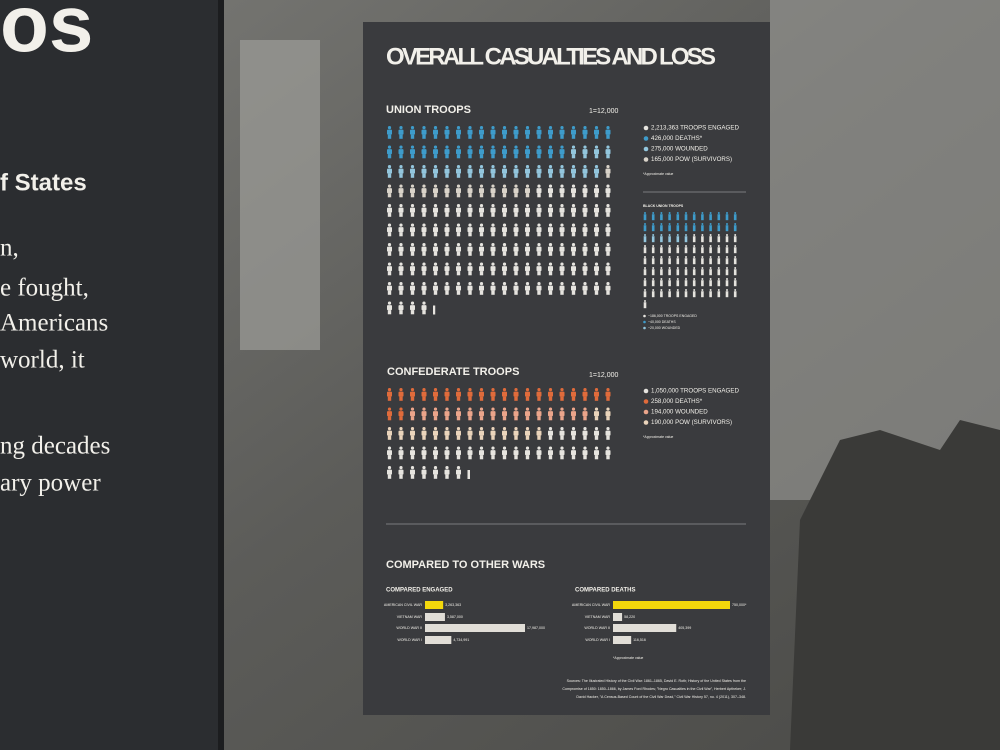 Image resolution: width=1000 pixels, height=750 pixels. Describe the element at coordinates (663, 206) in the screenshot. I see `black-union-title: BLACK UNION TROOPS` at that location.